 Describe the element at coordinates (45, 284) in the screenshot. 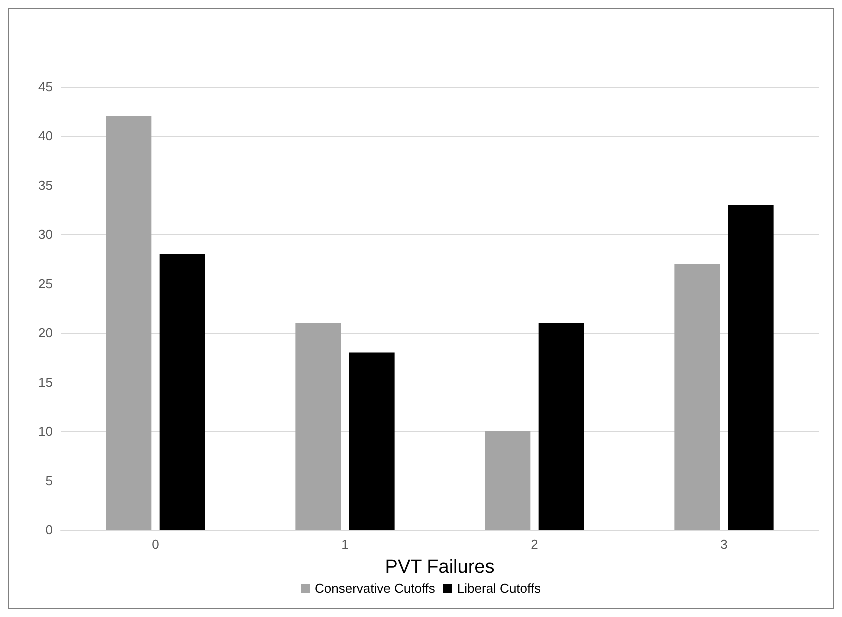

I see `y-tick-label: 25` at that location.